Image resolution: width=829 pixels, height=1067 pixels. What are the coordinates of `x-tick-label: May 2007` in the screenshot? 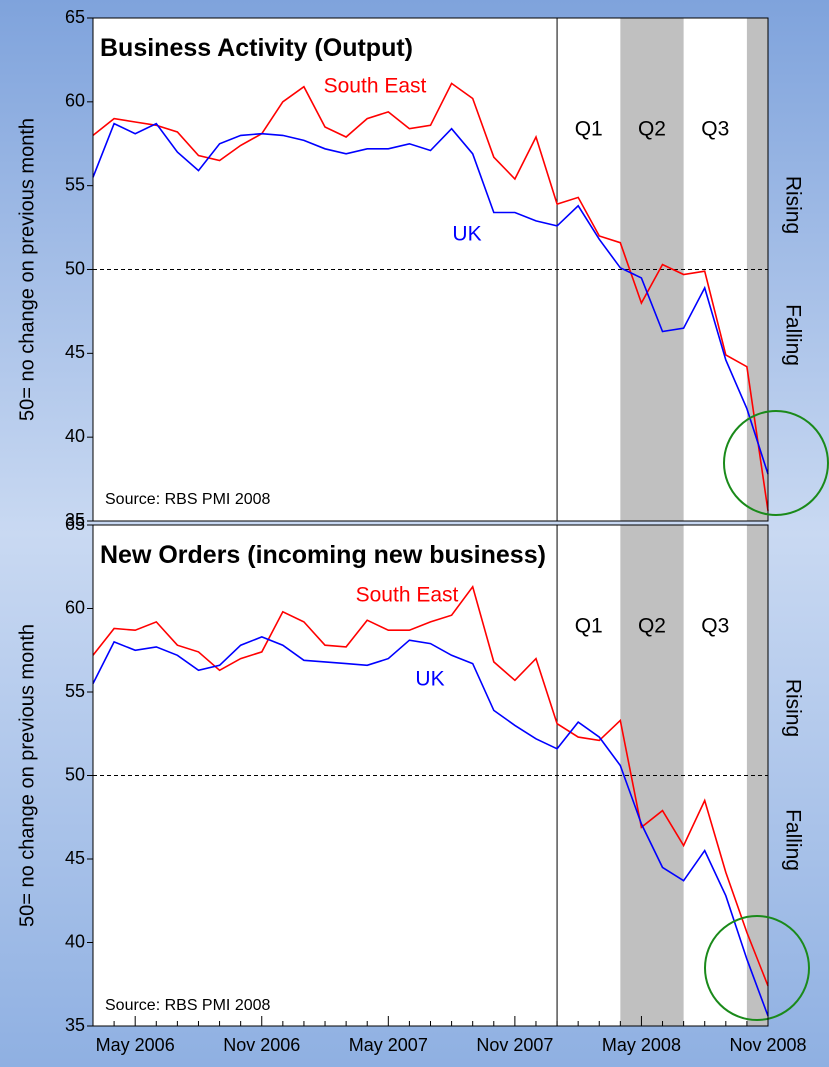 It's located at (388, 1045).